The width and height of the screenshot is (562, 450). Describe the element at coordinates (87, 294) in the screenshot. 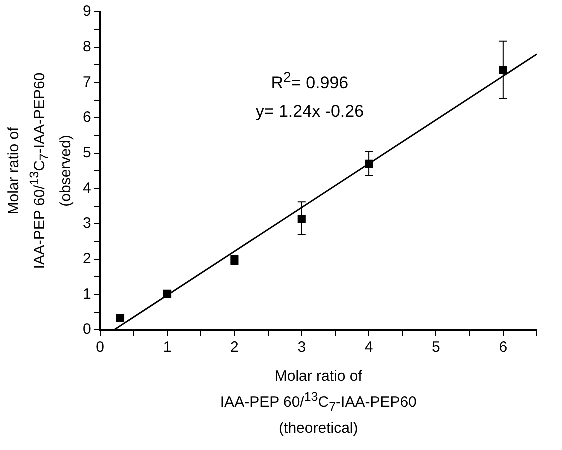

I see `y-tick-label: 1` at that location.